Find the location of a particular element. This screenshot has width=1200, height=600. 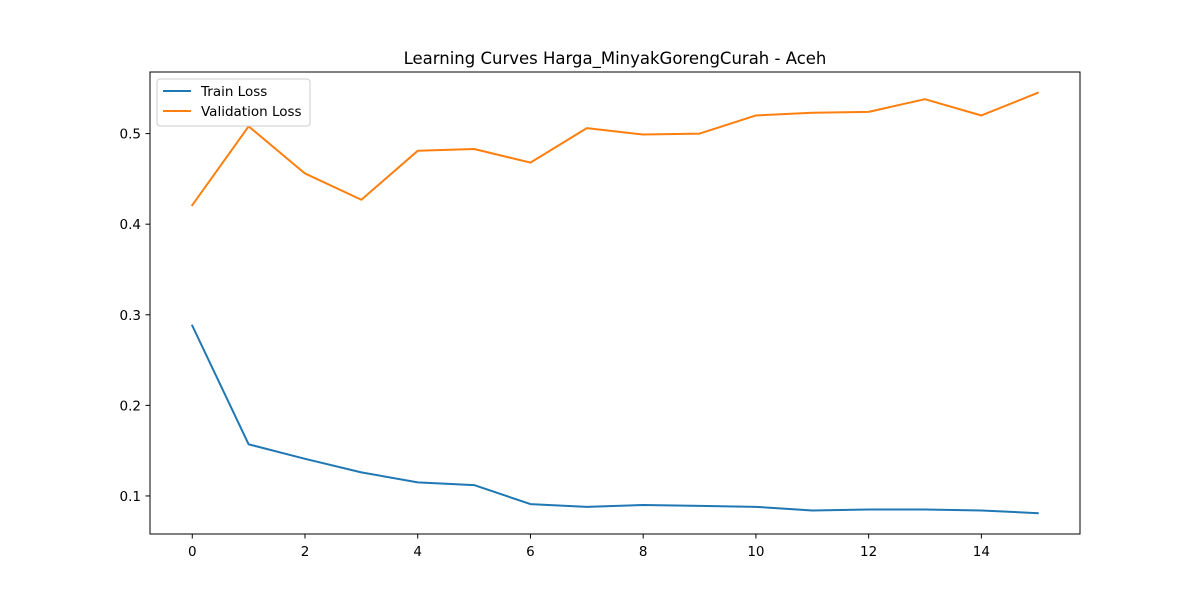

x-tick-label-14: 14 is located at coordinates (981, 552).